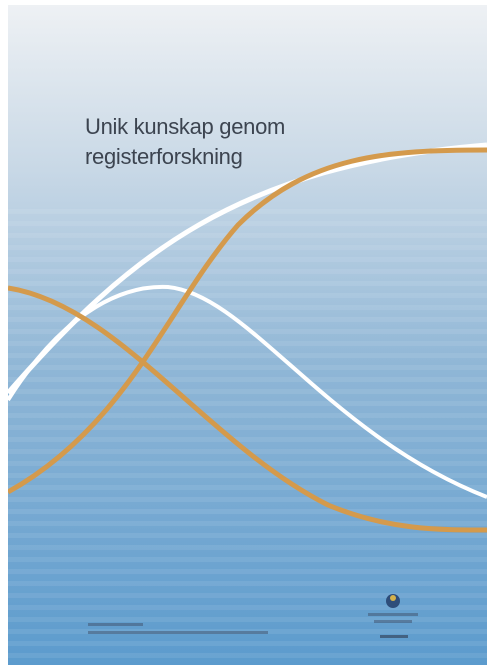 This screenshot has width=487, height=670. What do you see at coordinates (164, 156) in the screenshot?
I see `title-line: registerforskning` at bounding box center [164, 156].